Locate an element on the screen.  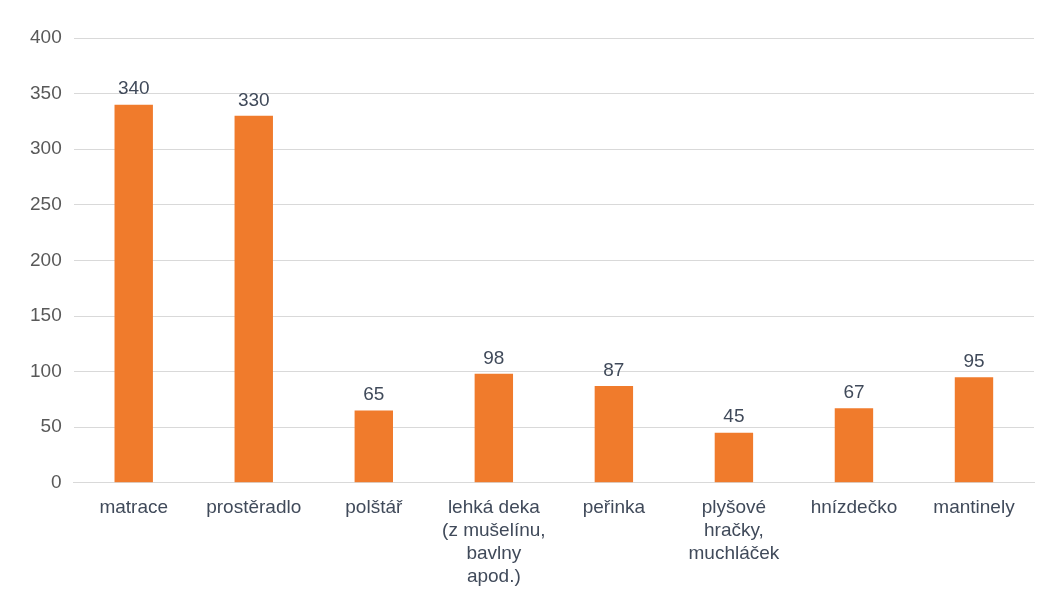
x-tick-label: hnízdečko is located at coordinates (854, 507).